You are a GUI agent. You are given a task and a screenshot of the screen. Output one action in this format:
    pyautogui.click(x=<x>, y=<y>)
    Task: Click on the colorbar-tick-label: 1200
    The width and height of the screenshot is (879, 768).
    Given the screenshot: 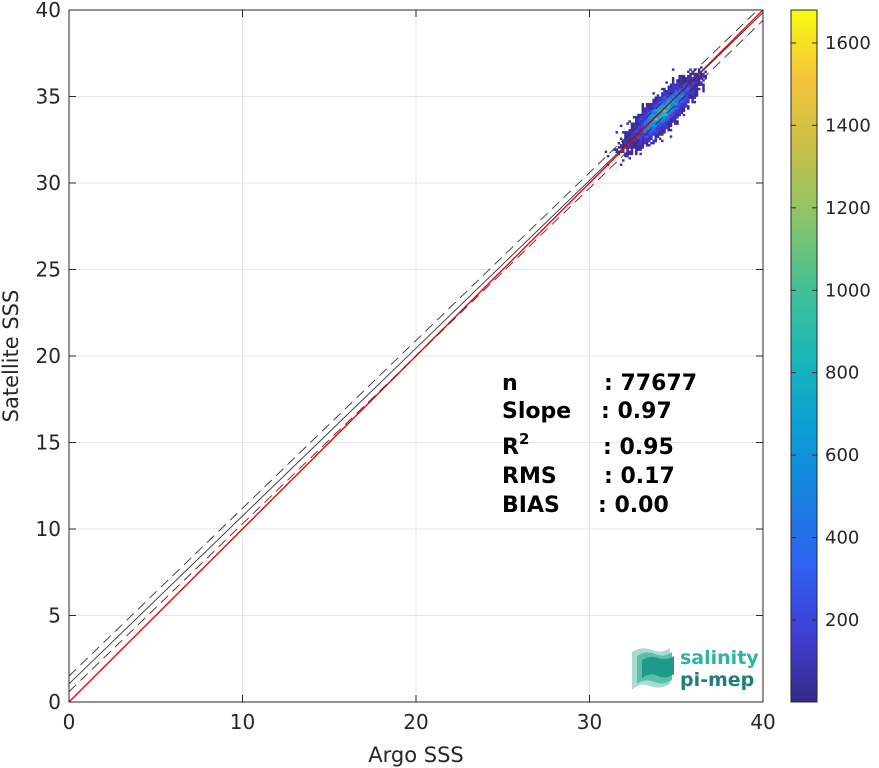 What is the action you would take?
    pyautogui.click(x=848, y=208)
    